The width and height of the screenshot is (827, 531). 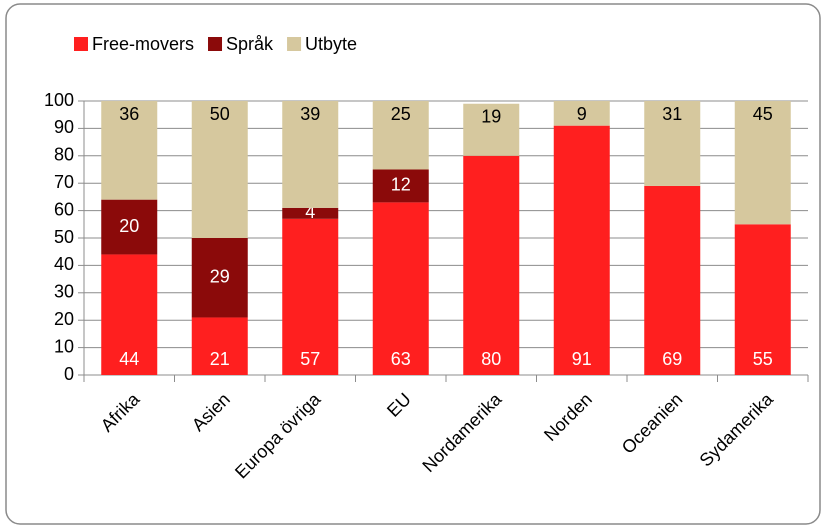 What do you see at coordinates (64, 292) in the screenshot?
I see `y-tick-label: 30` at bounding box center [64, 292].